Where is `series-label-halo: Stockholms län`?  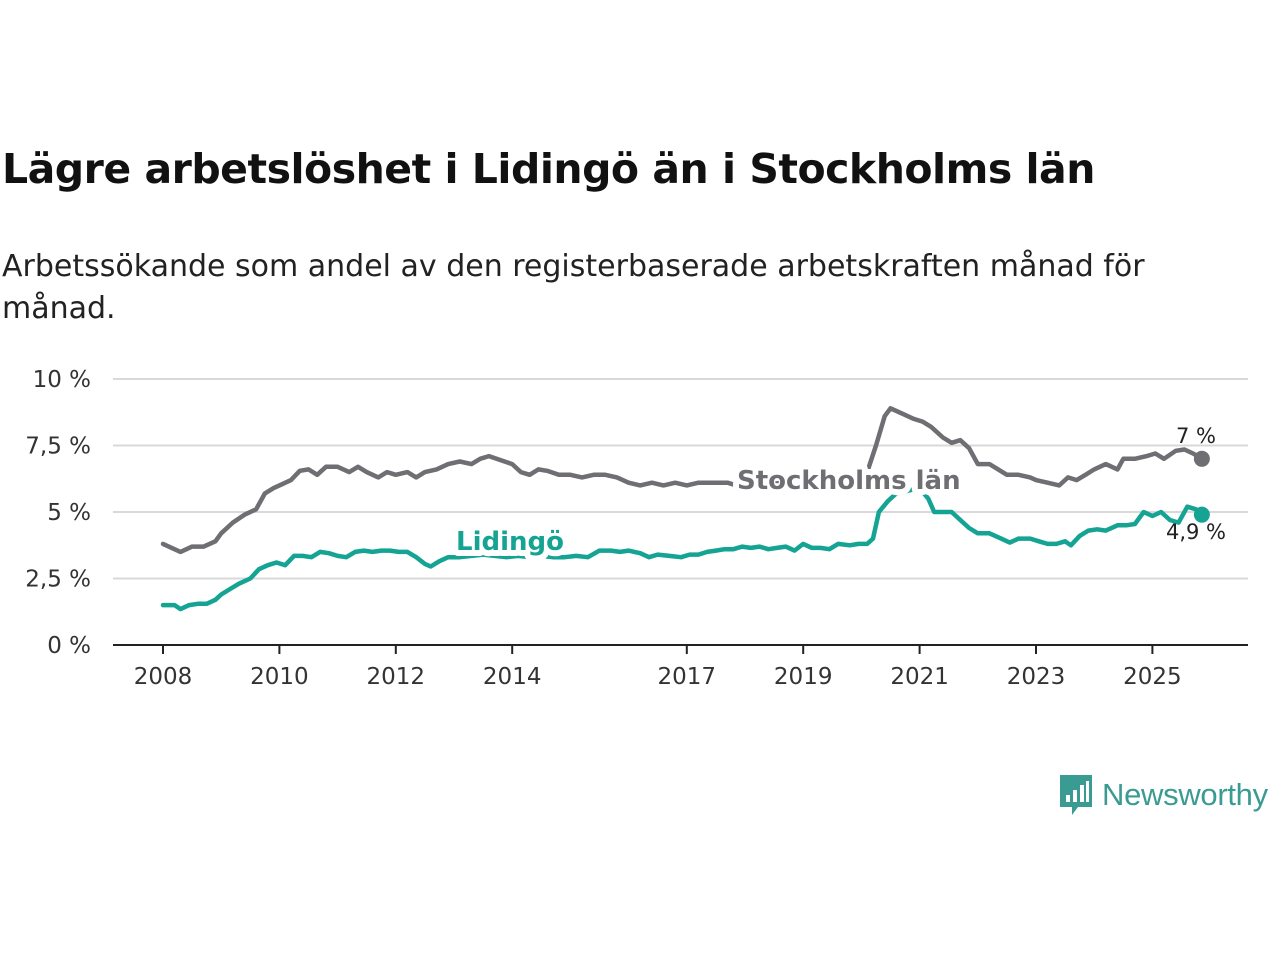 series-label-halo: Stockholms län is located at coordinates (849, 481).